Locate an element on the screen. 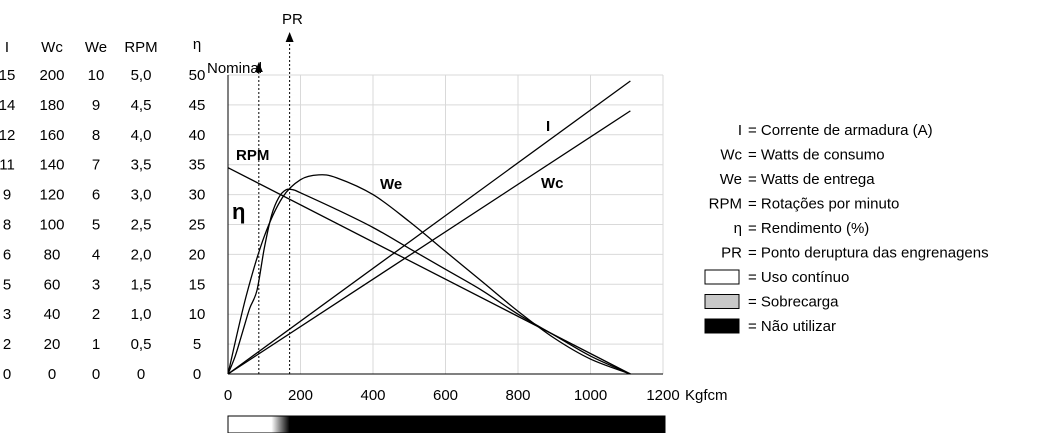 This screenshot has height=433, width=1057. scale-tick: 80 is located at coordinates (52, 254).